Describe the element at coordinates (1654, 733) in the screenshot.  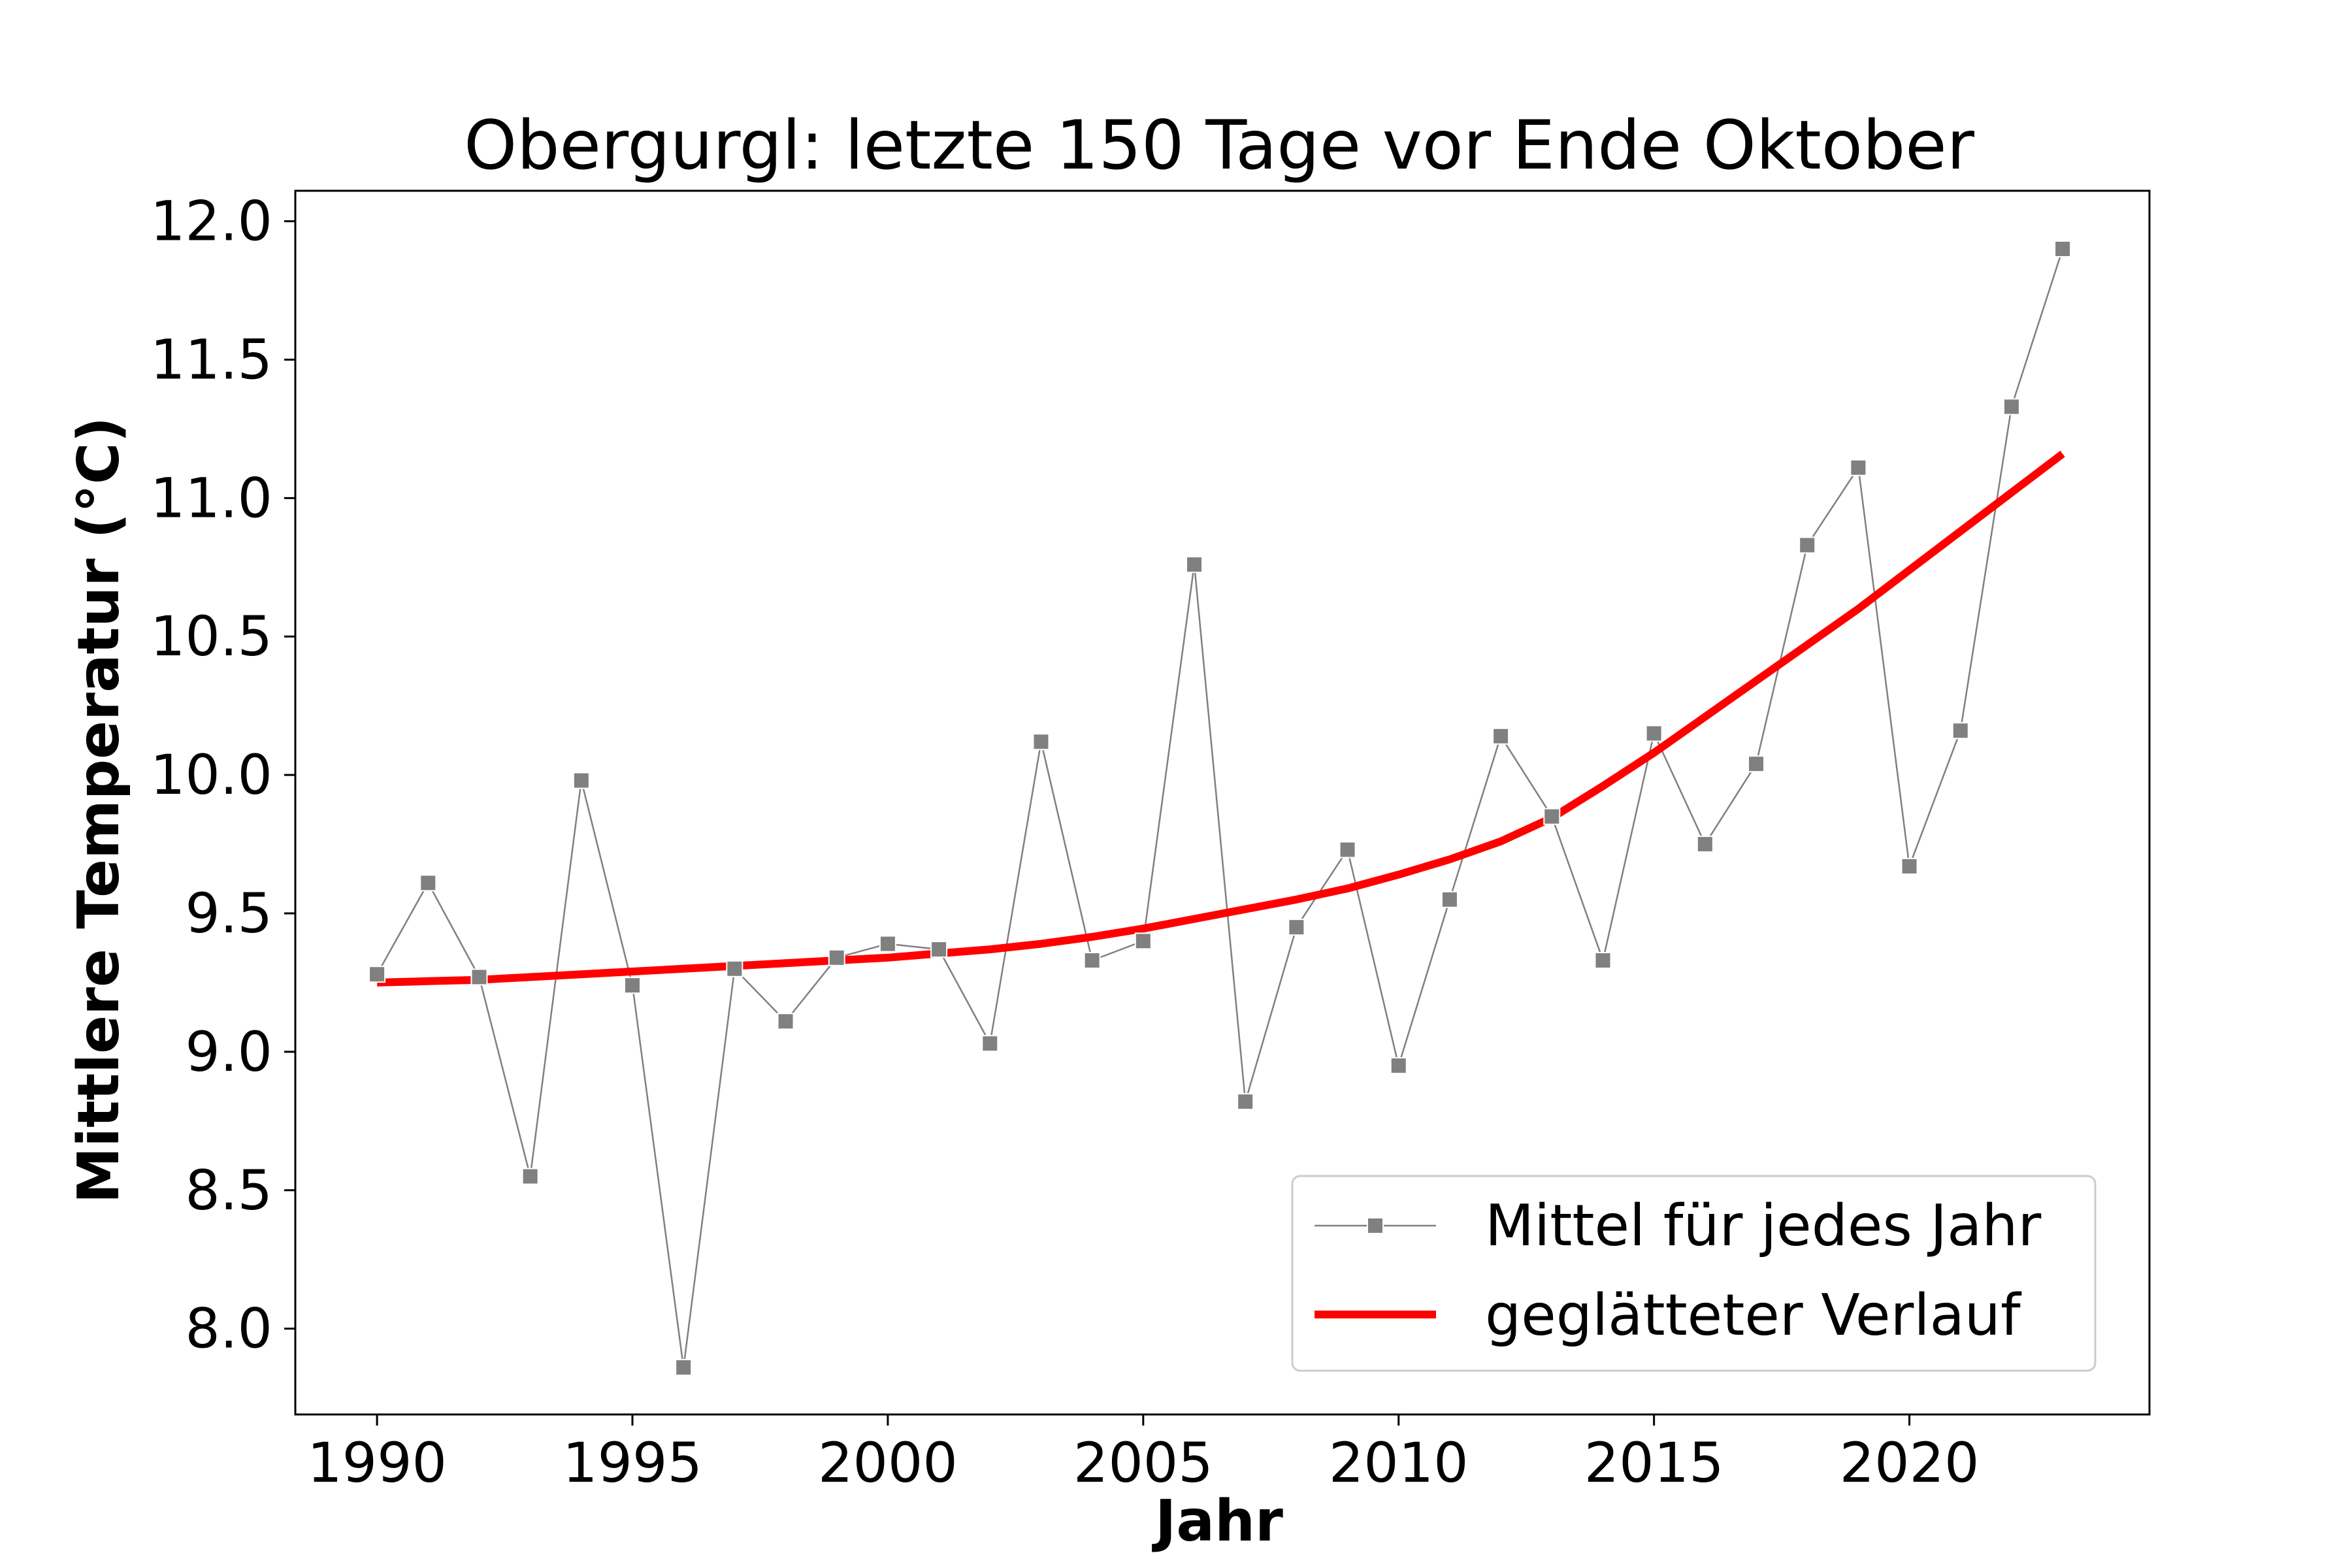
I see `data-point-2015` at that location.